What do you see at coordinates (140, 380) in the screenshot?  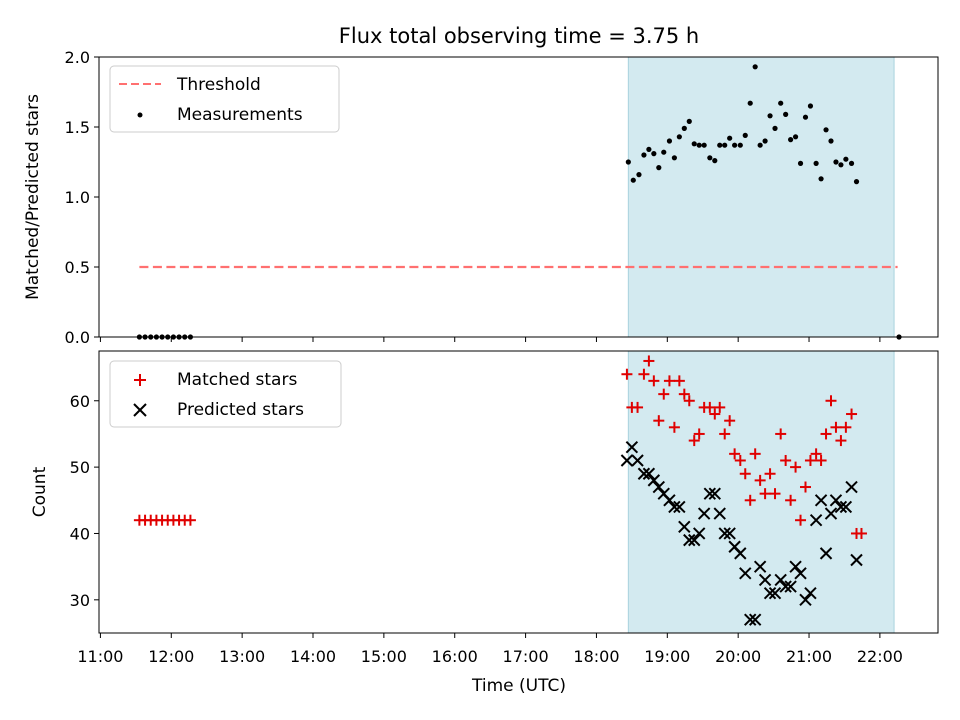 I see `legend-matched-swatch` at bounding box center [140, 380].